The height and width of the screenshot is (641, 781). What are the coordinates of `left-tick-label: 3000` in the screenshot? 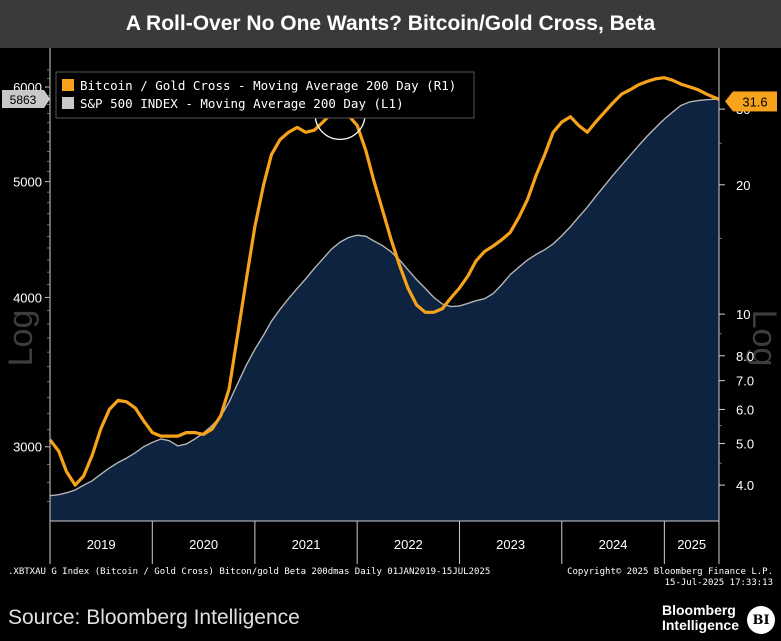 It's located at (27, 447).